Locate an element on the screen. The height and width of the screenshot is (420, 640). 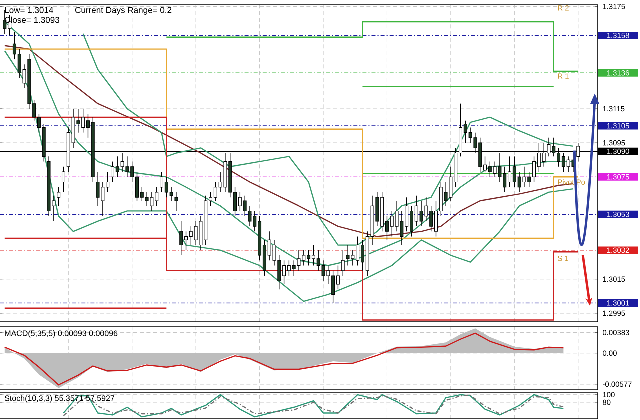
chart-title: MACD(5,35,5) 0.00093 0.00096 is located at coordinates (61, 334).